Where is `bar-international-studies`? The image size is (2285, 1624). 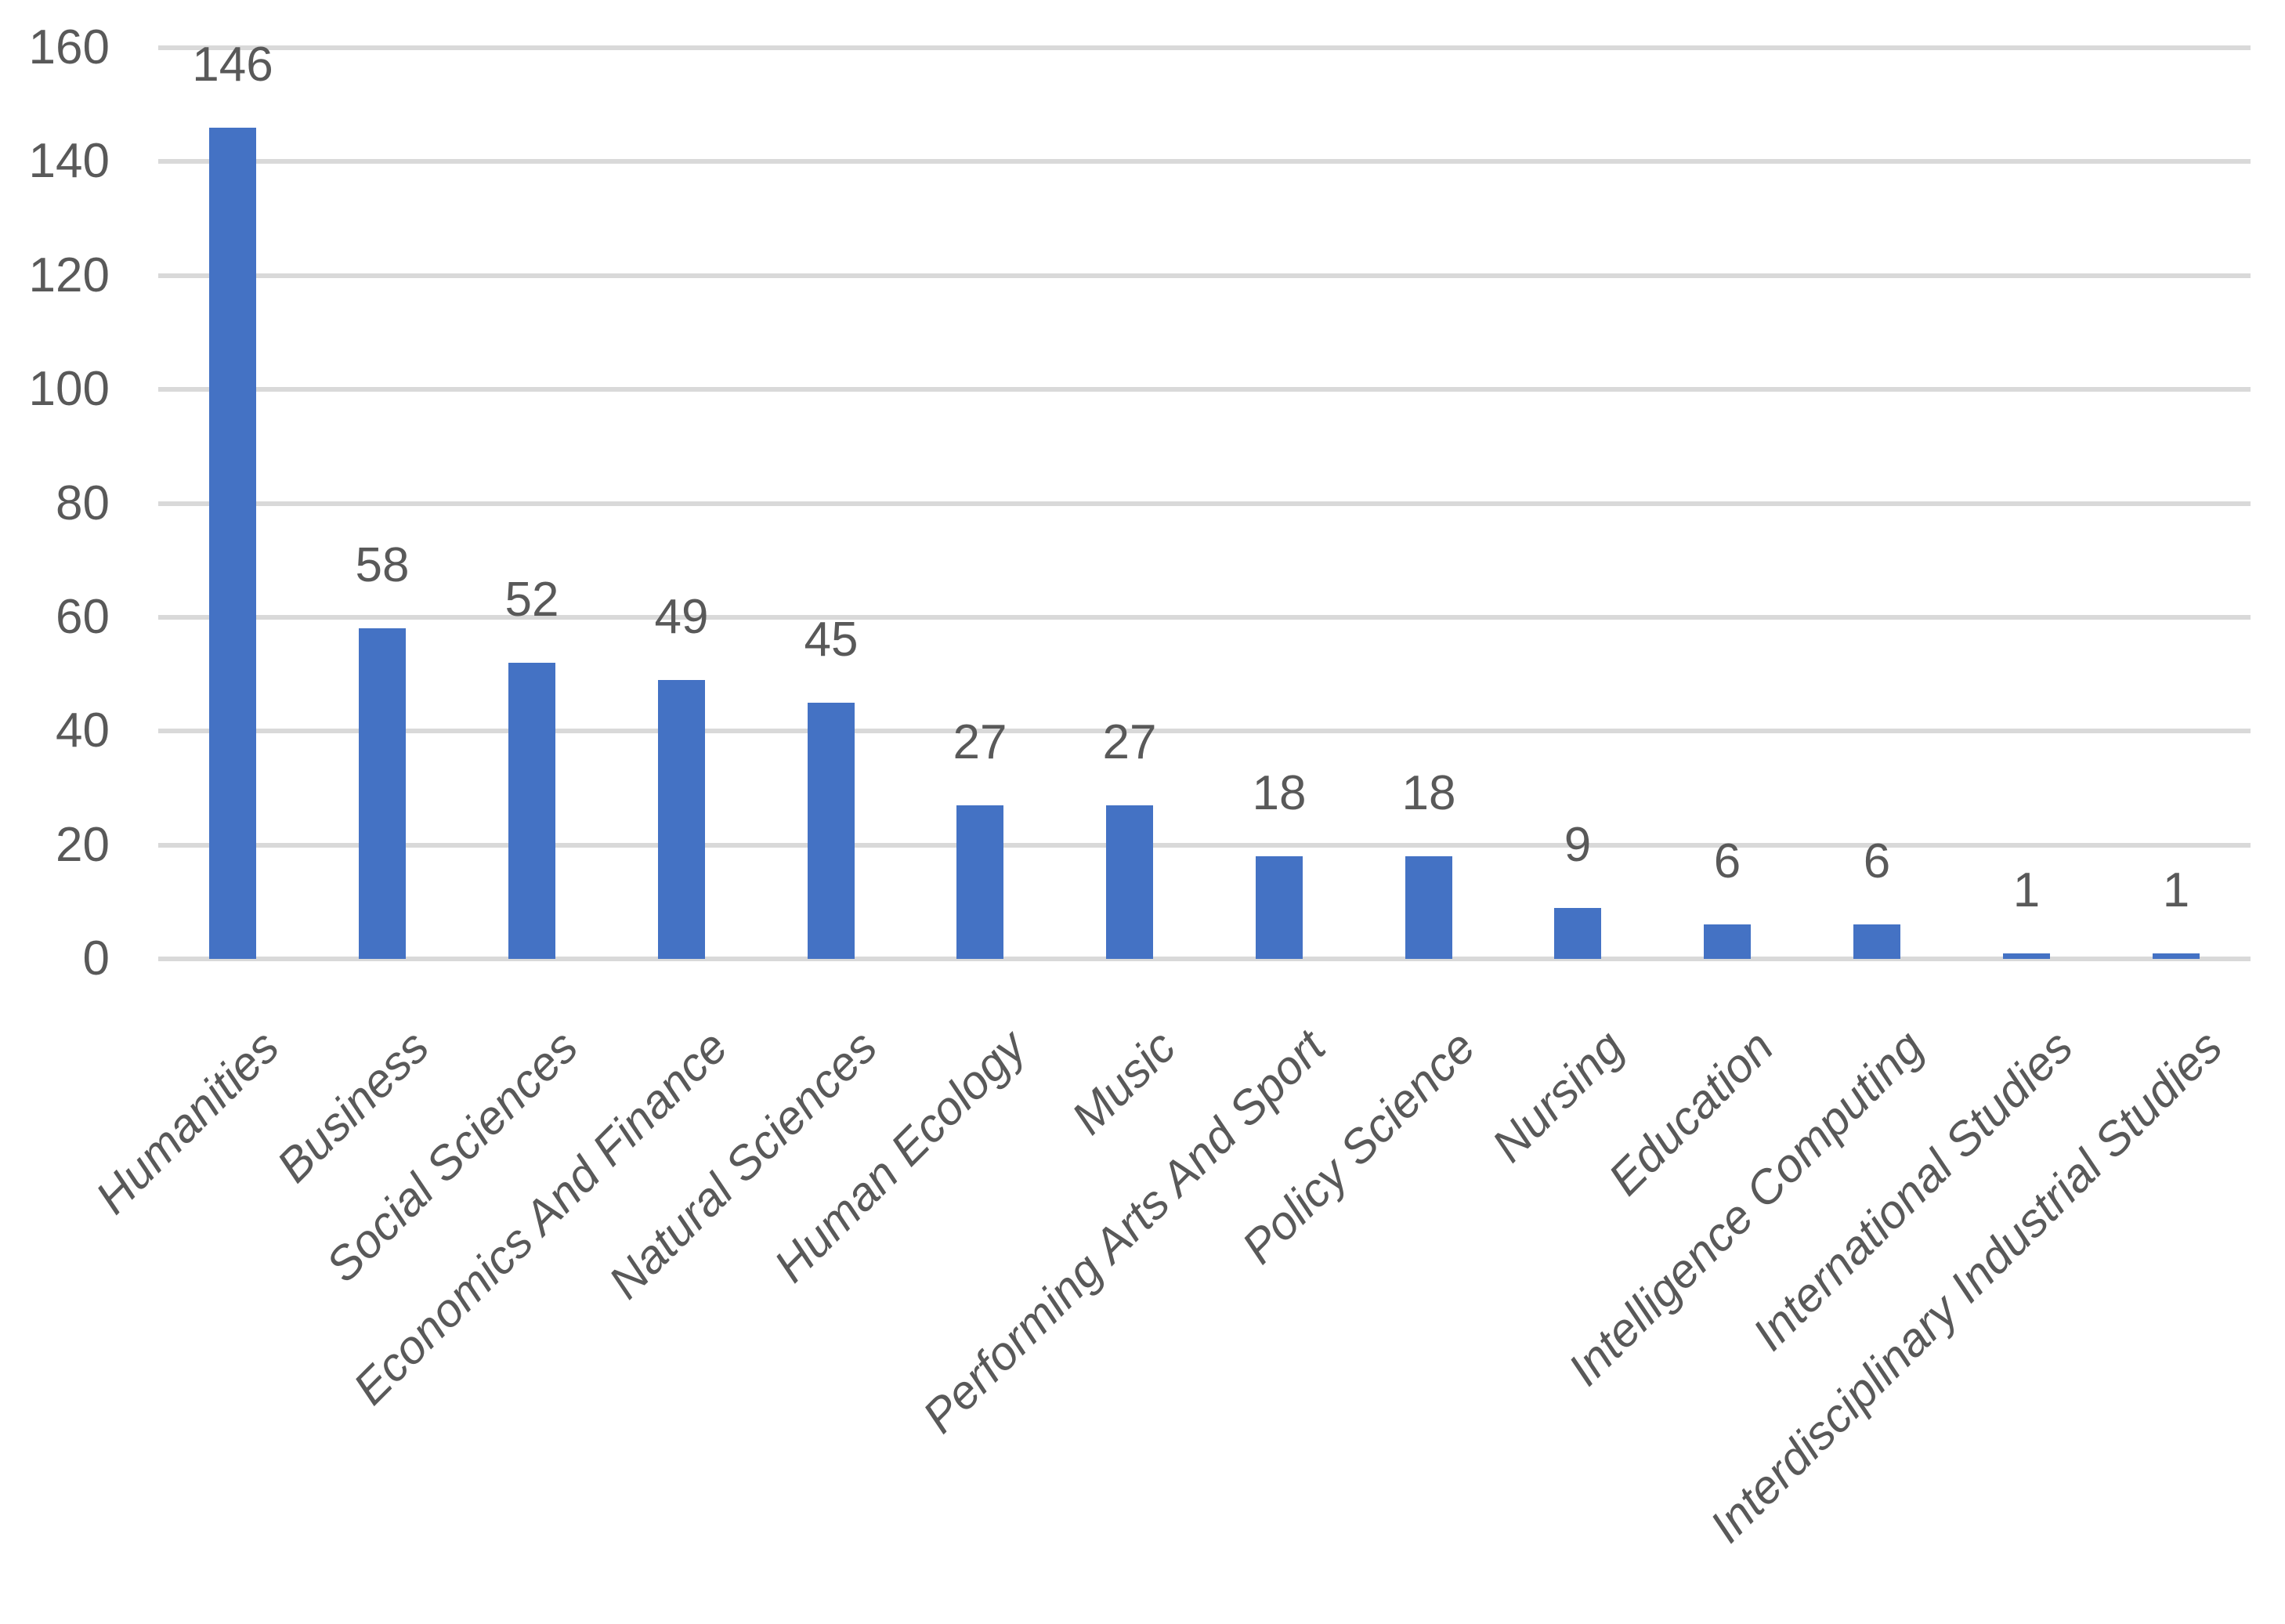
bar-international-studies is located at coordinates (2026, 956).